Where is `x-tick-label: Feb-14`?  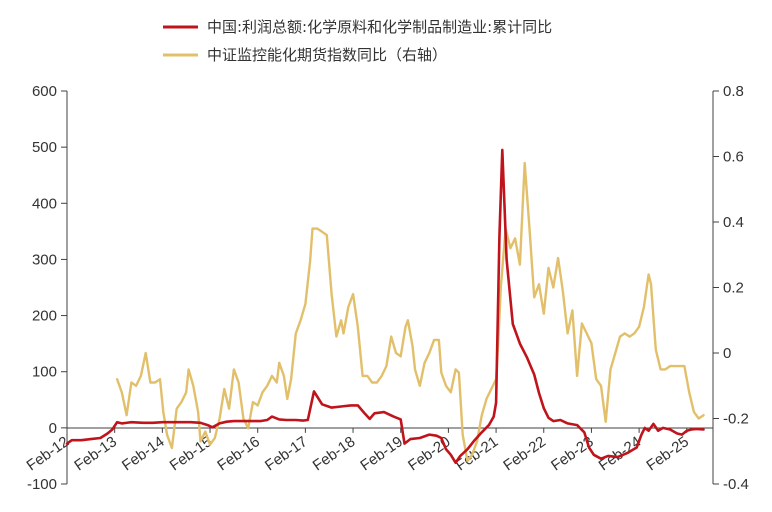 x-tick-label: Feb-14 is located at coordinates (143, 453).